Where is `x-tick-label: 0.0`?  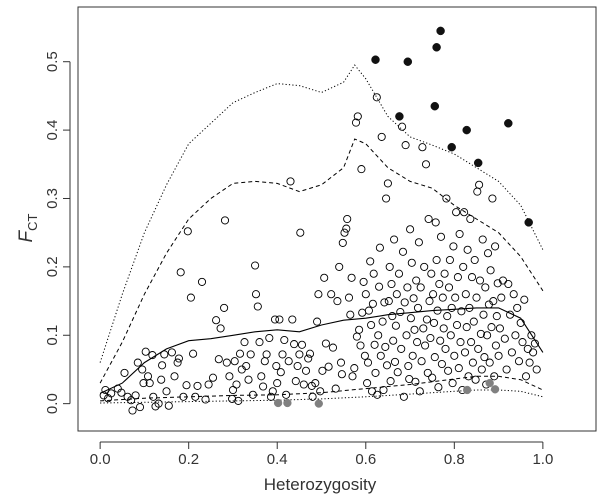
x-tick-label: 0.0 is located at coordinates (100, 459).